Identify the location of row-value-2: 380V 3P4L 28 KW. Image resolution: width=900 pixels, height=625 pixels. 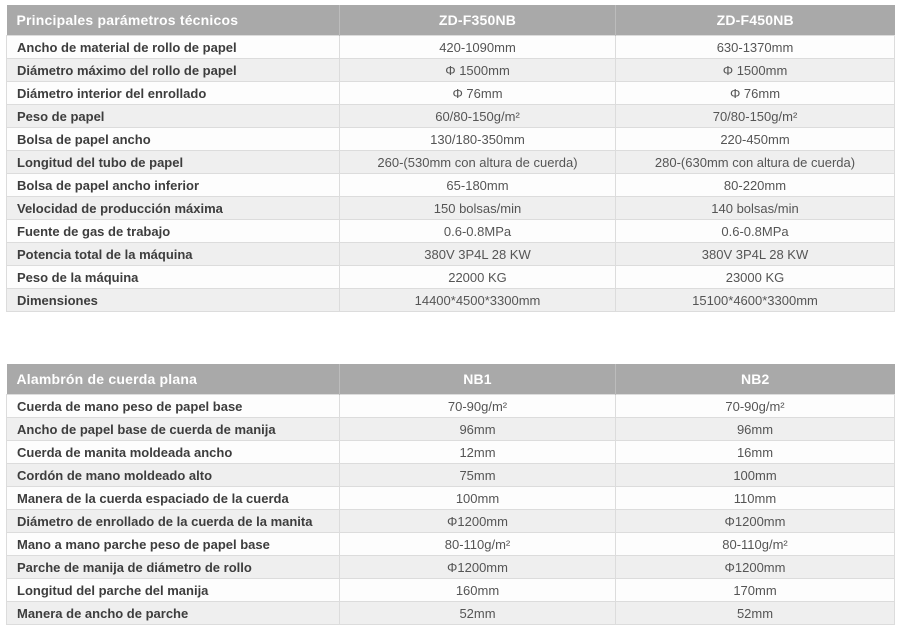
(755, 254).